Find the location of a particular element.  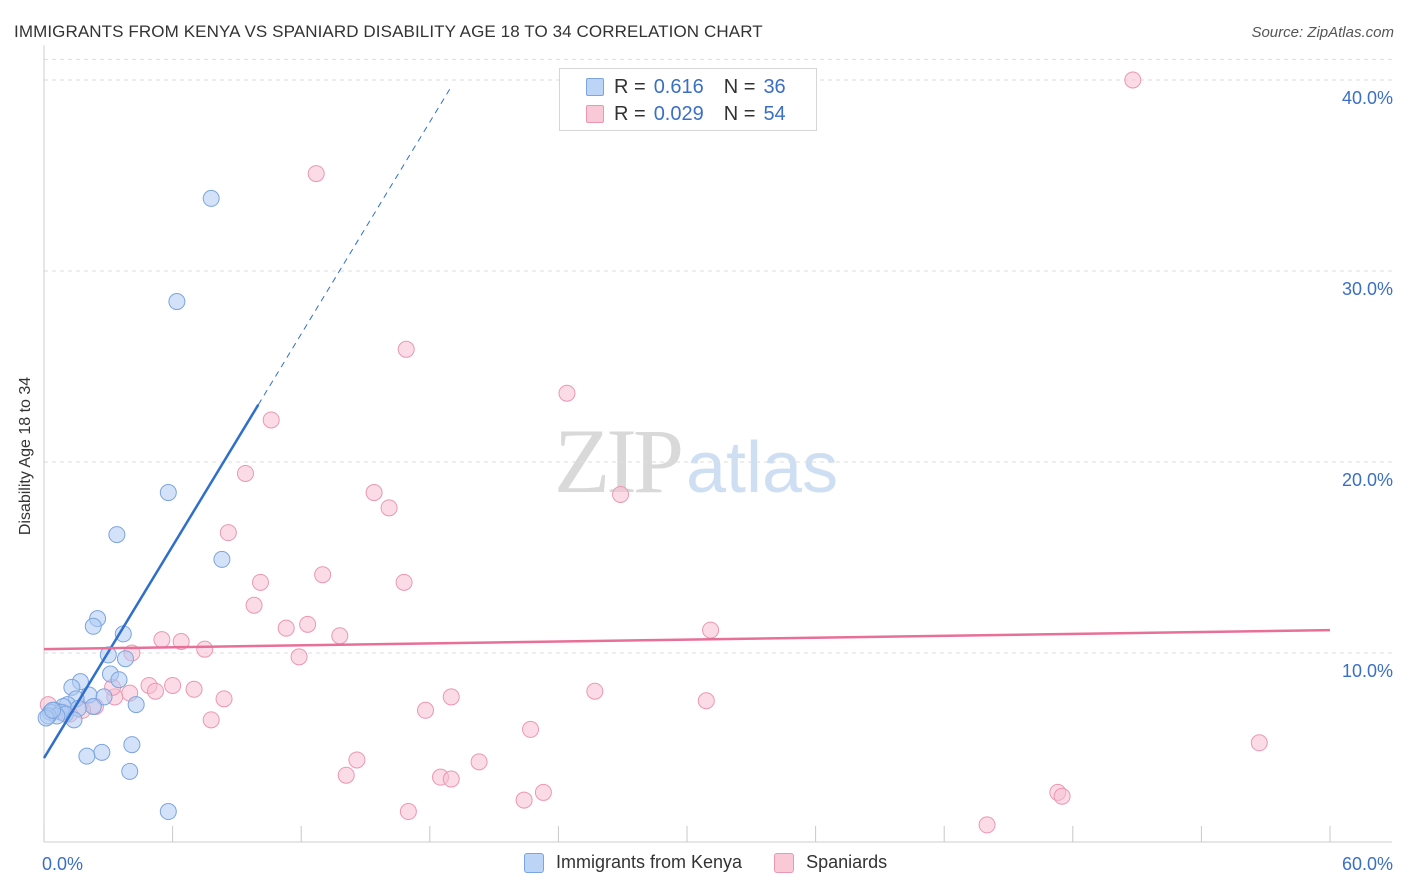

legend-n-label-kenya: N = is located at coordinates (739, 86).